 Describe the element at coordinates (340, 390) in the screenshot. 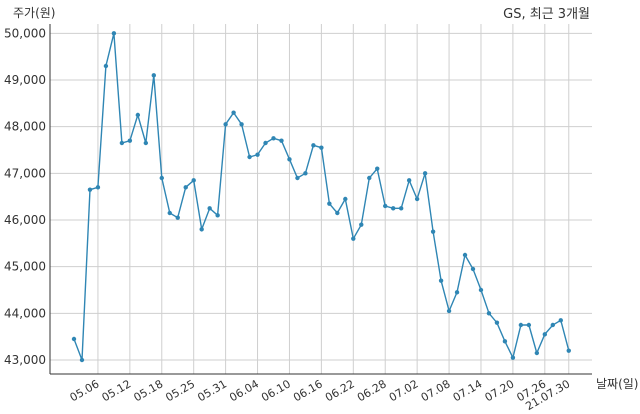

I see `x-tick-label: 06.22` at that location.